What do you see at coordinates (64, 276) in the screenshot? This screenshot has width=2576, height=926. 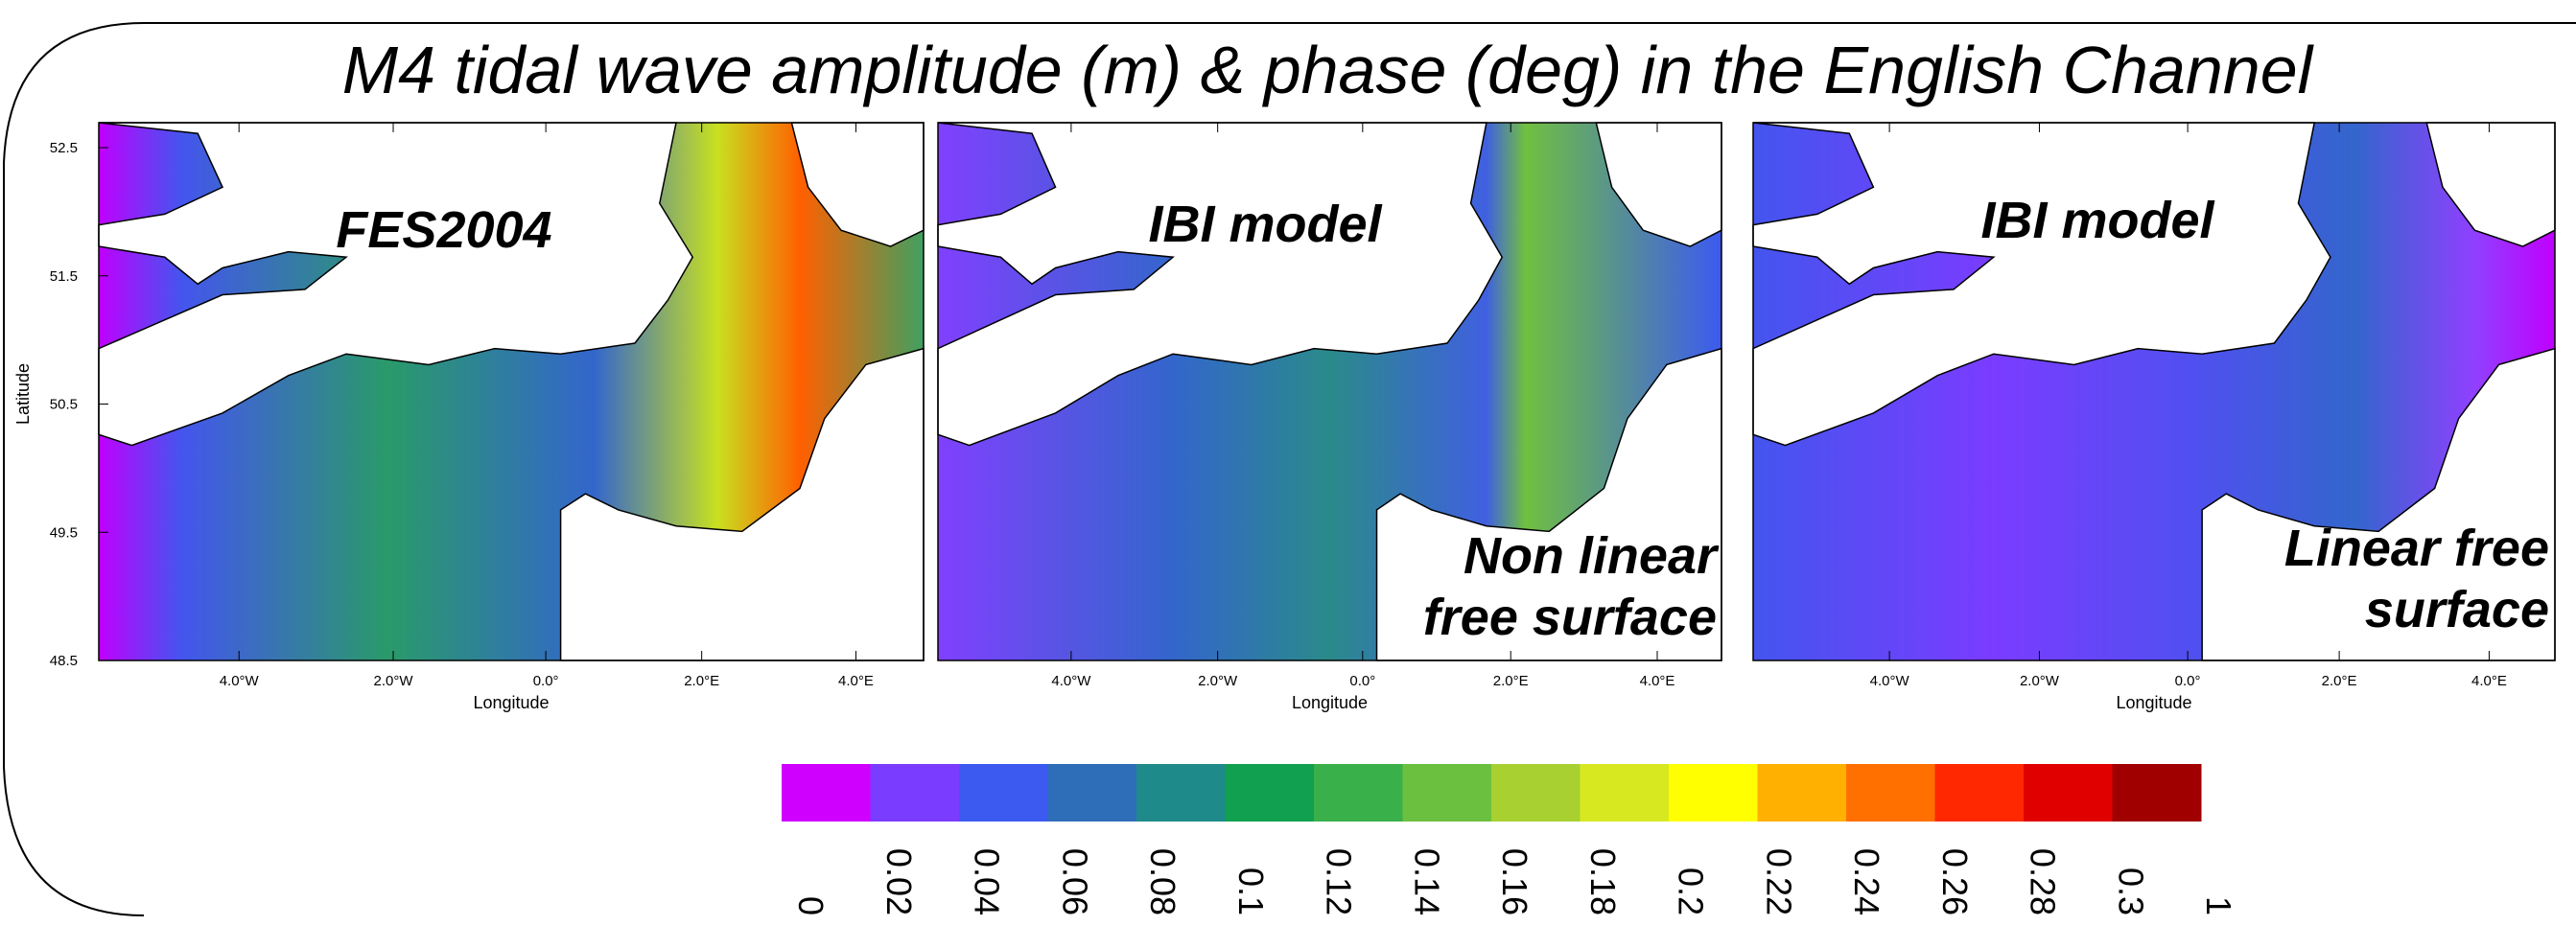 I see `y-tick-label: 51.5` at bounding box center [64, 276].